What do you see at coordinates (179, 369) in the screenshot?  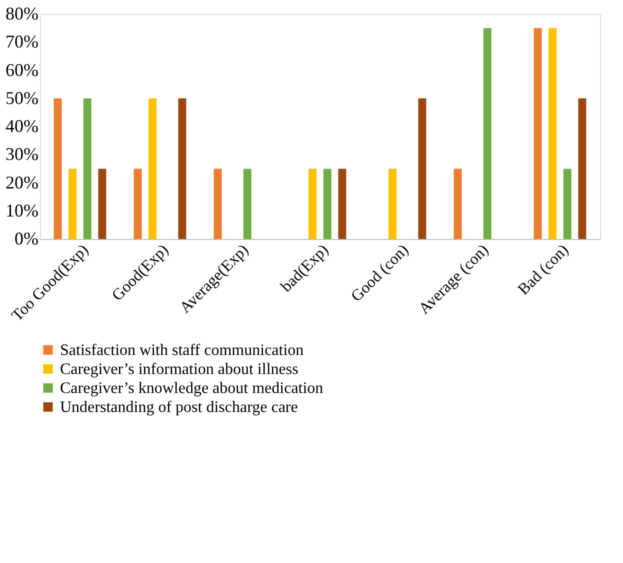 I see `legend-label: Caregiver’s information about illness` at bounding box center [179, 369].